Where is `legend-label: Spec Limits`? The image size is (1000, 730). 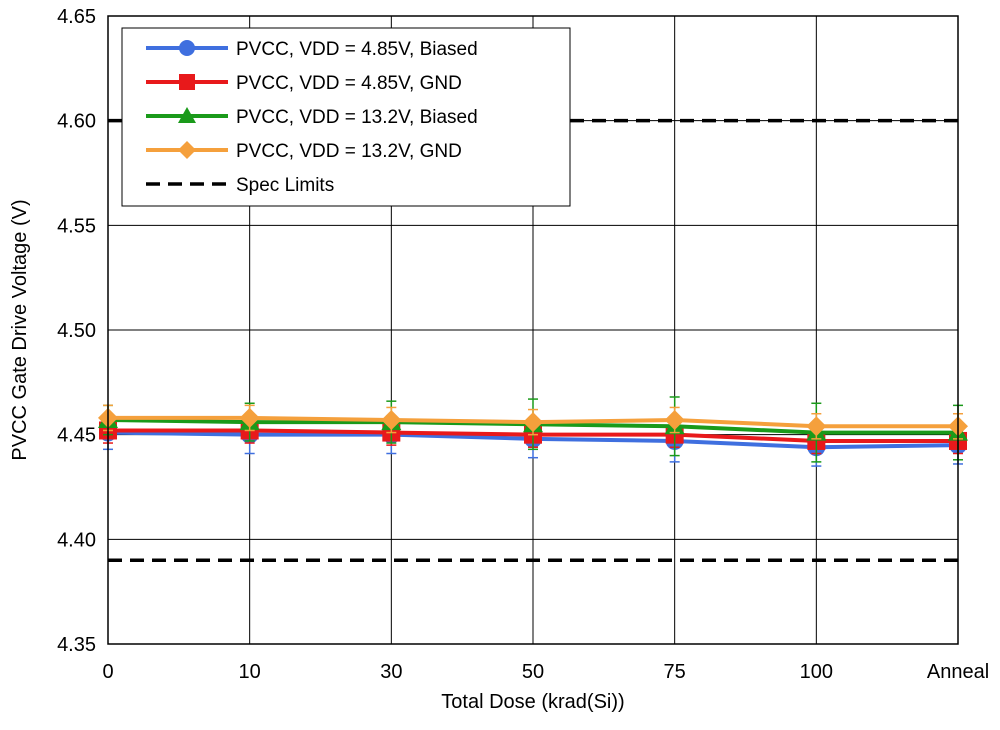 legend-label: Spec Limits is located at coordinates (285, 185).